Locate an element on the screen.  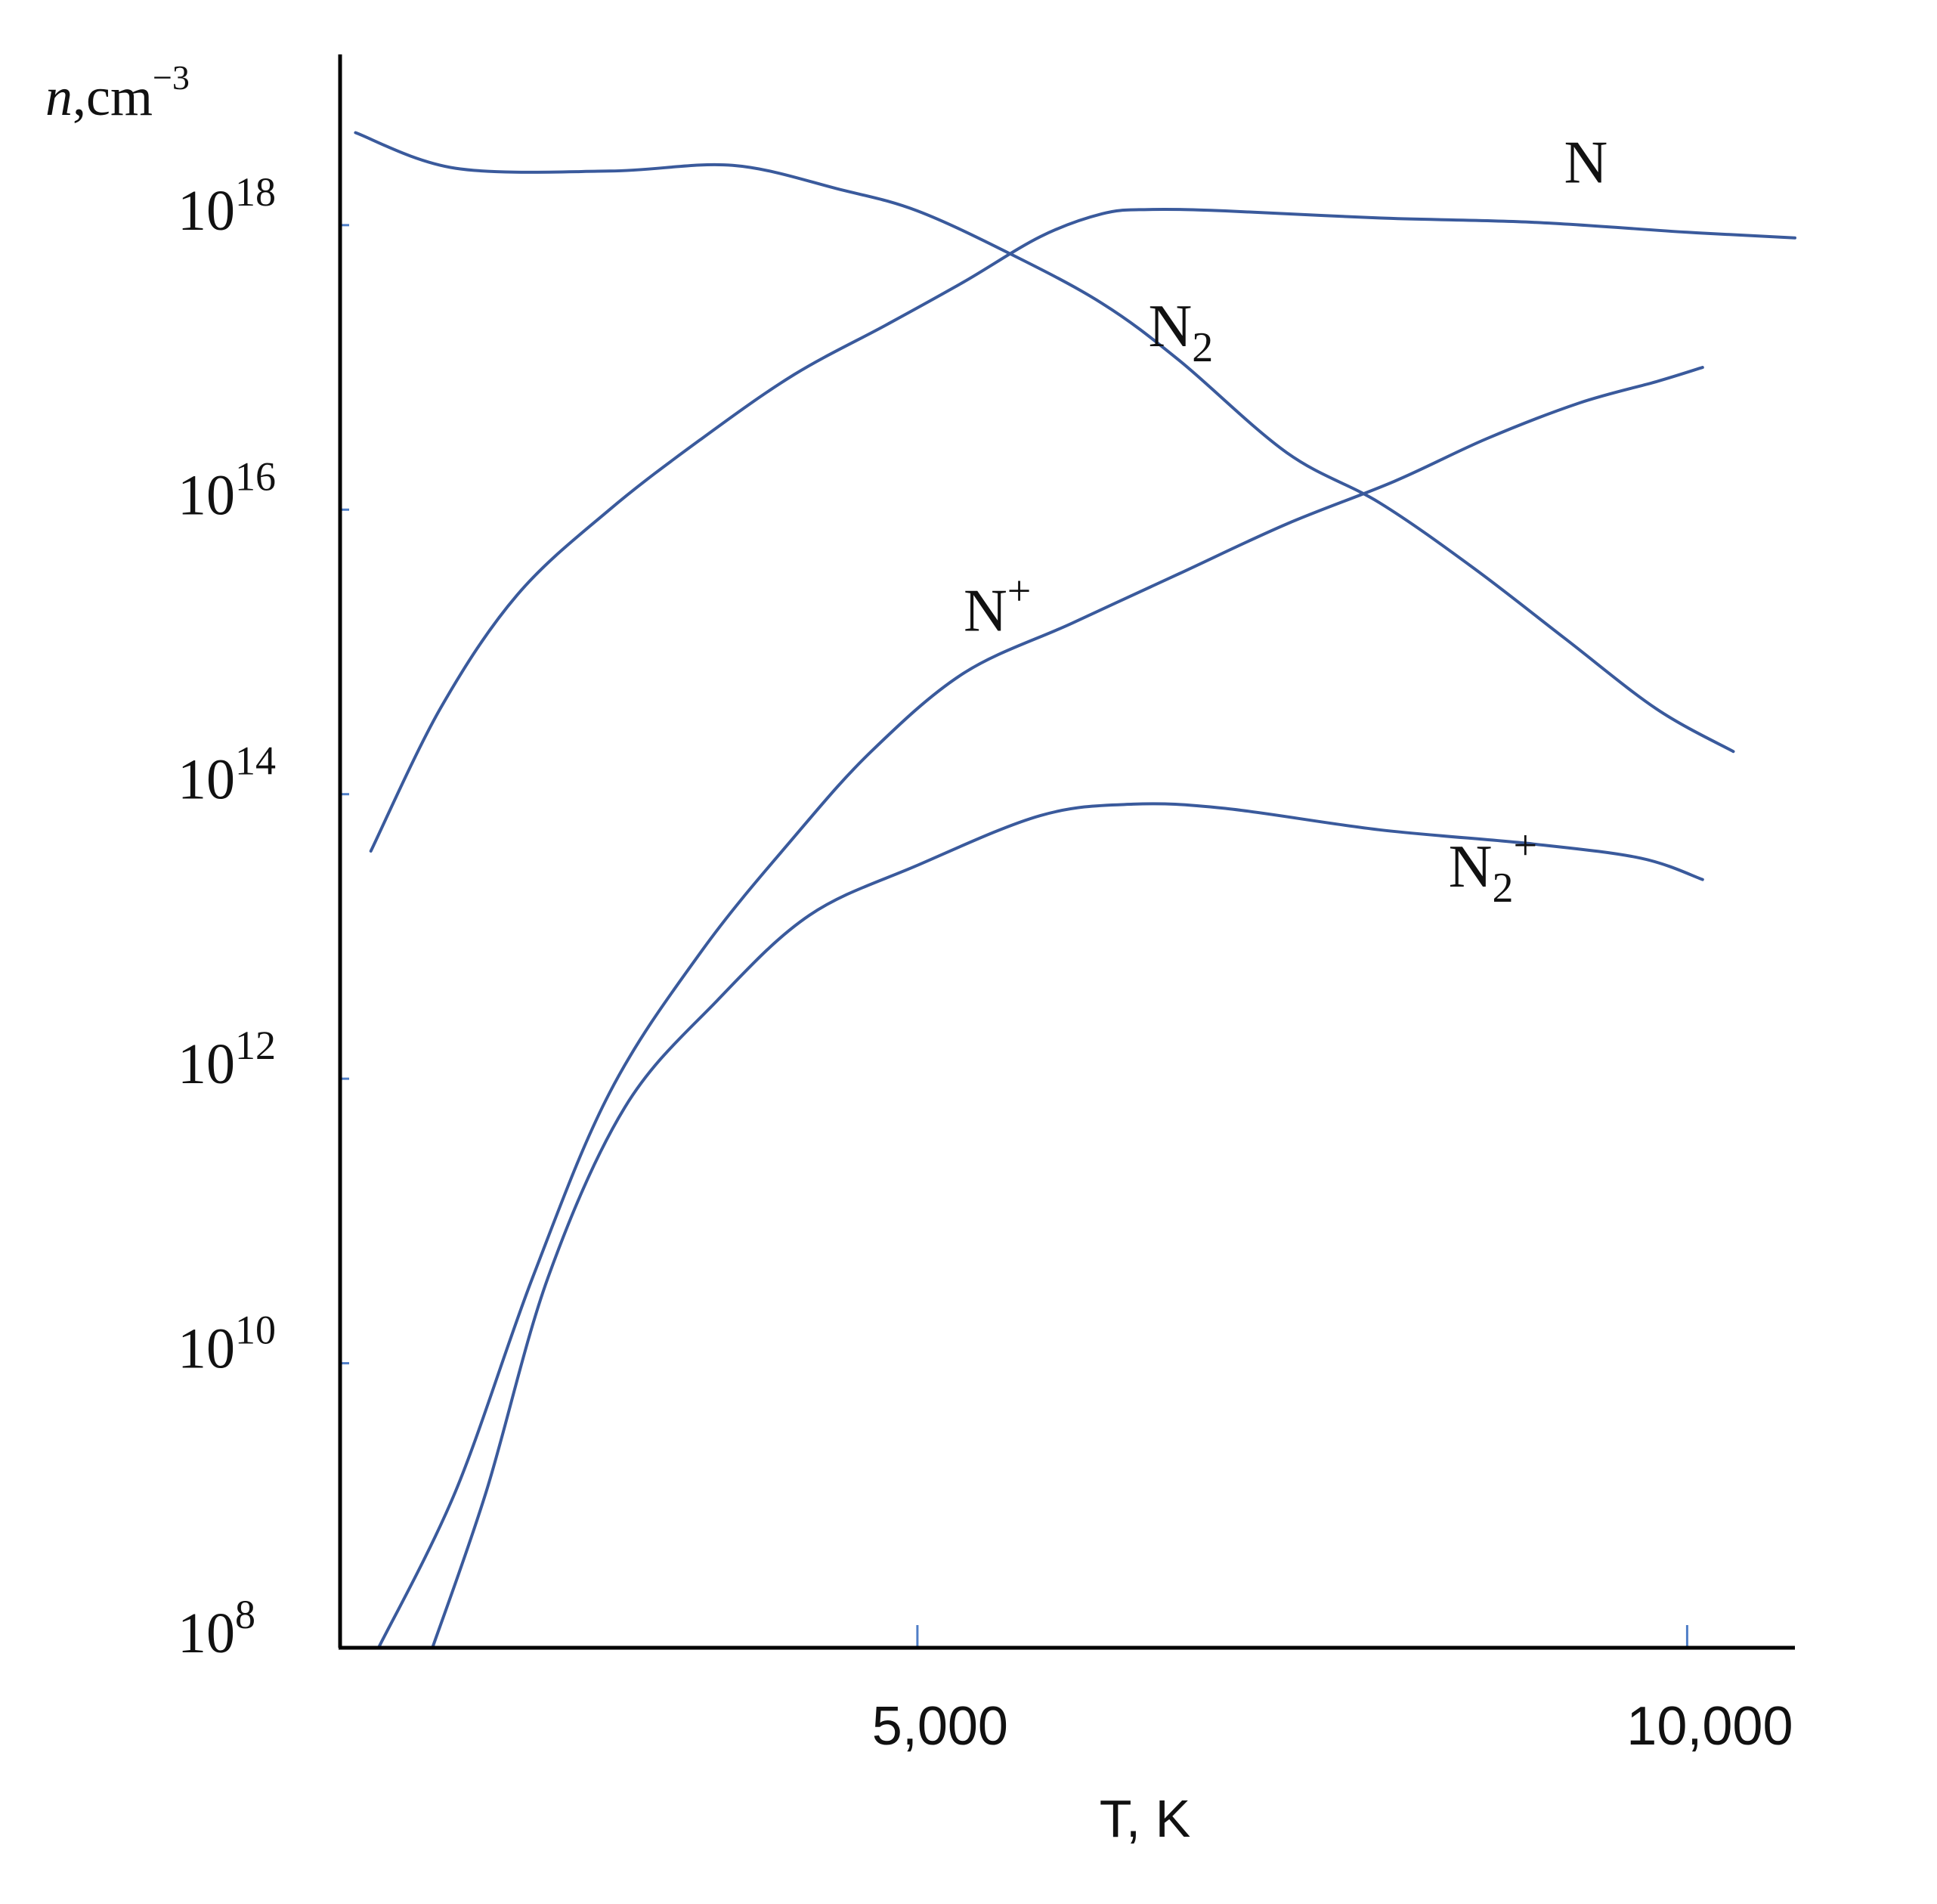
y-axis-label-base: n is located at coordinates (59, 97).